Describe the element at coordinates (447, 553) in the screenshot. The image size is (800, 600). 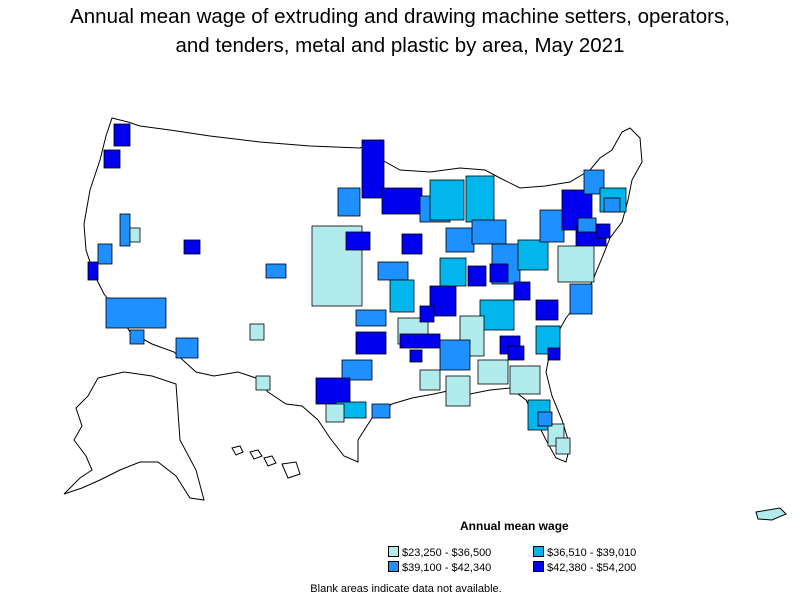
I see `legend-label-1: $23,250 - $36,500` at that location.